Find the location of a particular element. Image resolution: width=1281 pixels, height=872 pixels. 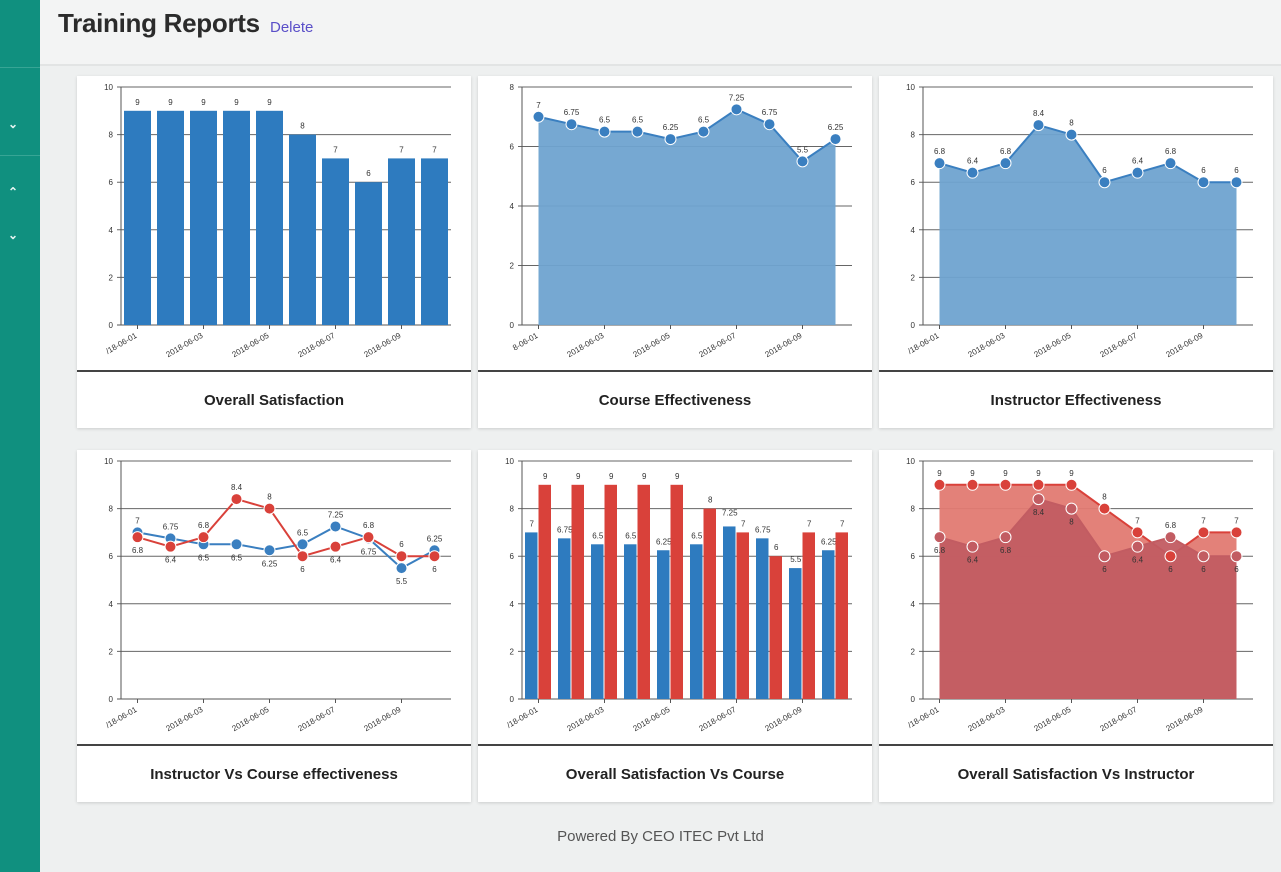

data-label: 6.25 is located at coordinates (829, 541).